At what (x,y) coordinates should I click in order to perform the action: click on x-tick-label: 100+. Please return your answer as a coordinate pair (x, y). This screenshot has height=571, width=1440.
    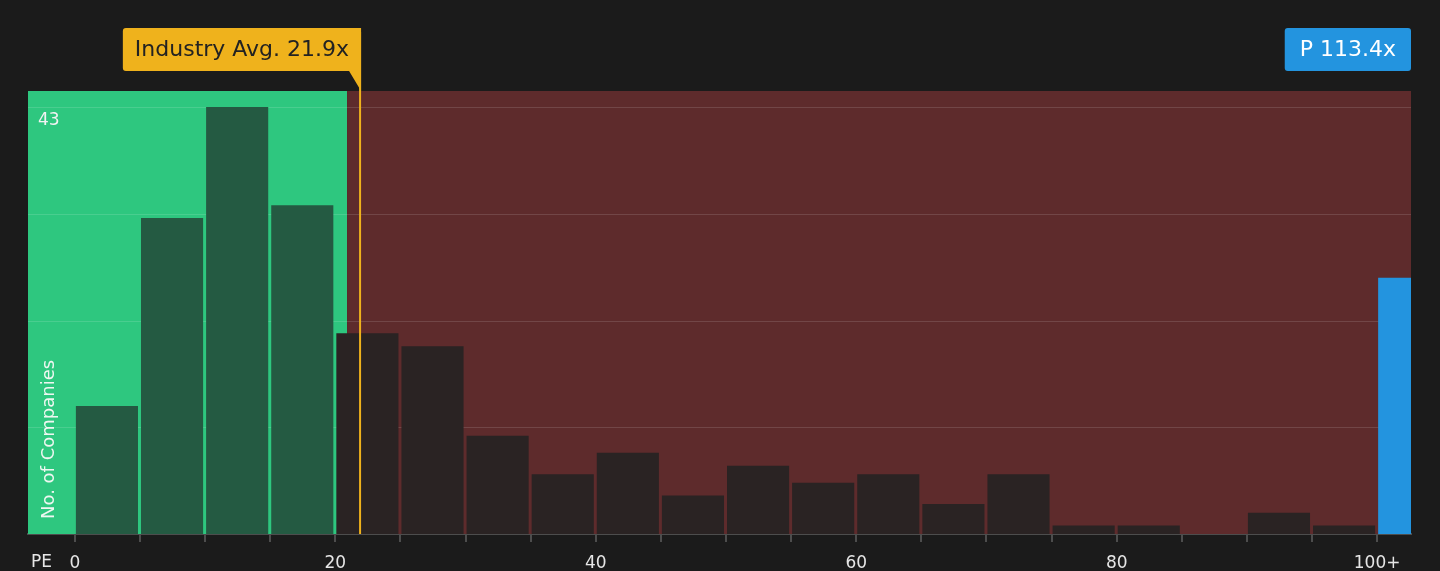
    Looking at the image, I should click on (1377, 561).